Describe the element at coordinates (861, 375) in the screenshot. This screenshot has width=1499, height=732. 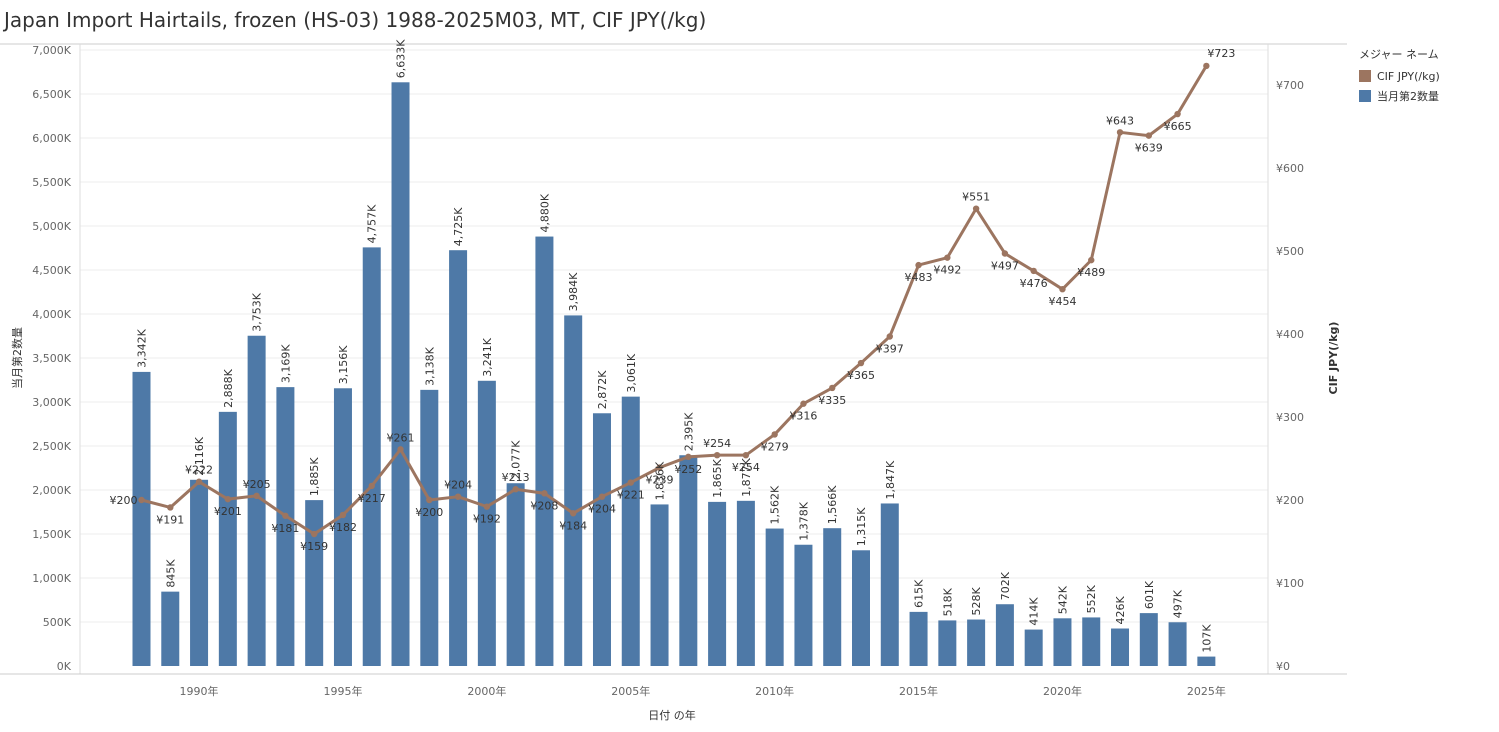
I see `price-value-label: ¥365` at that location.